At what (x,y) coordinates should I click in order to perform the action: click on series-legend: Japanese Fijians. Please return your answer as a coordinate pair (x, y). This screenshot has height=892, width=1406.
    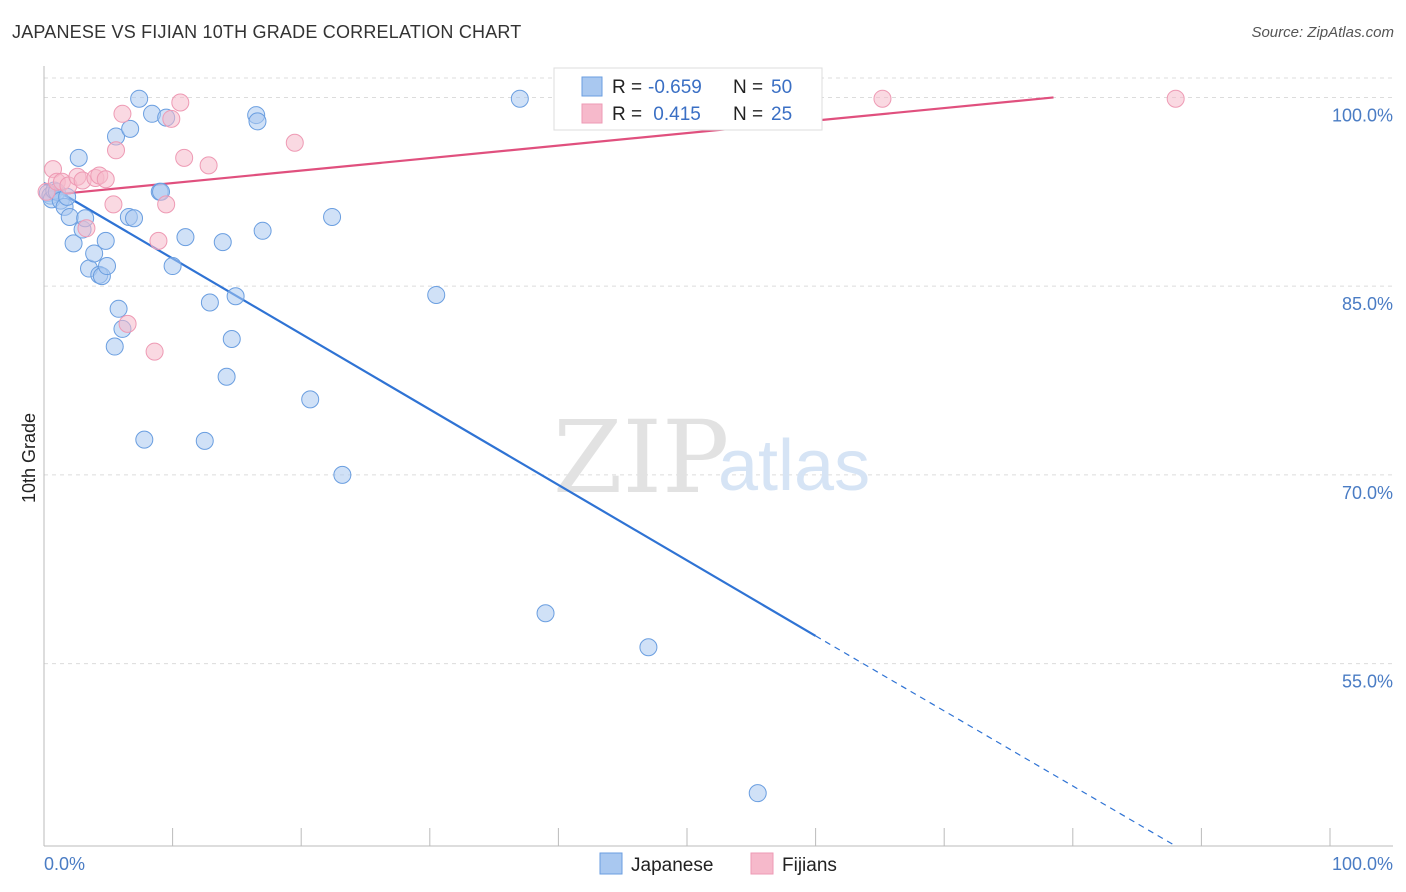
    Looking at the image, I should click on (718, 864).